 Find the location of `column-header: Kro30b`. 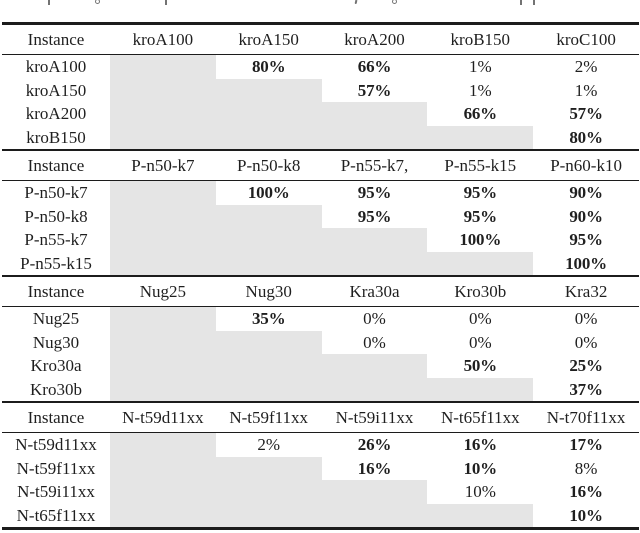

column-header: Kro30b is located at coordinates (480, 291).